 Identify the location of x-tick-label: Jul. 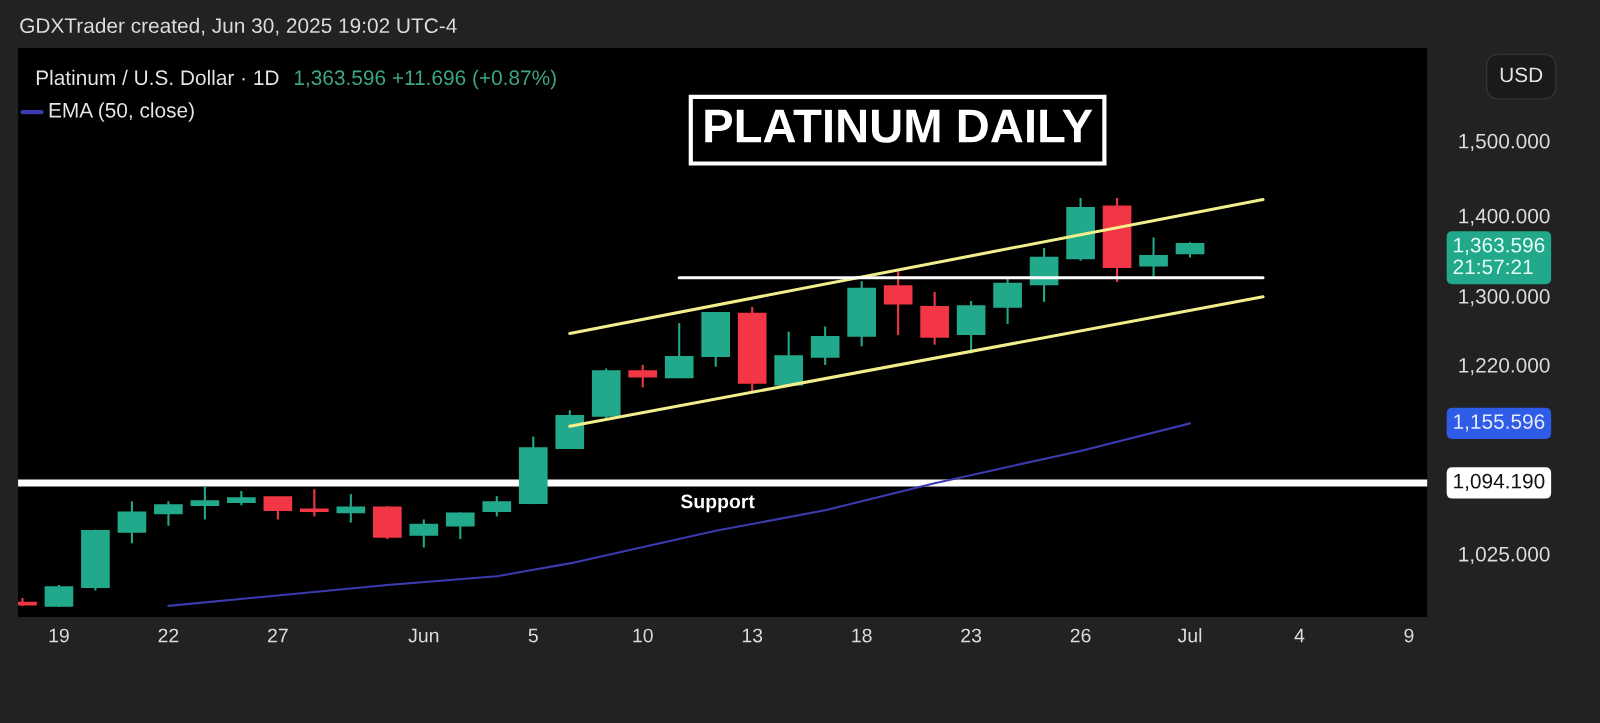
(1189, 635).